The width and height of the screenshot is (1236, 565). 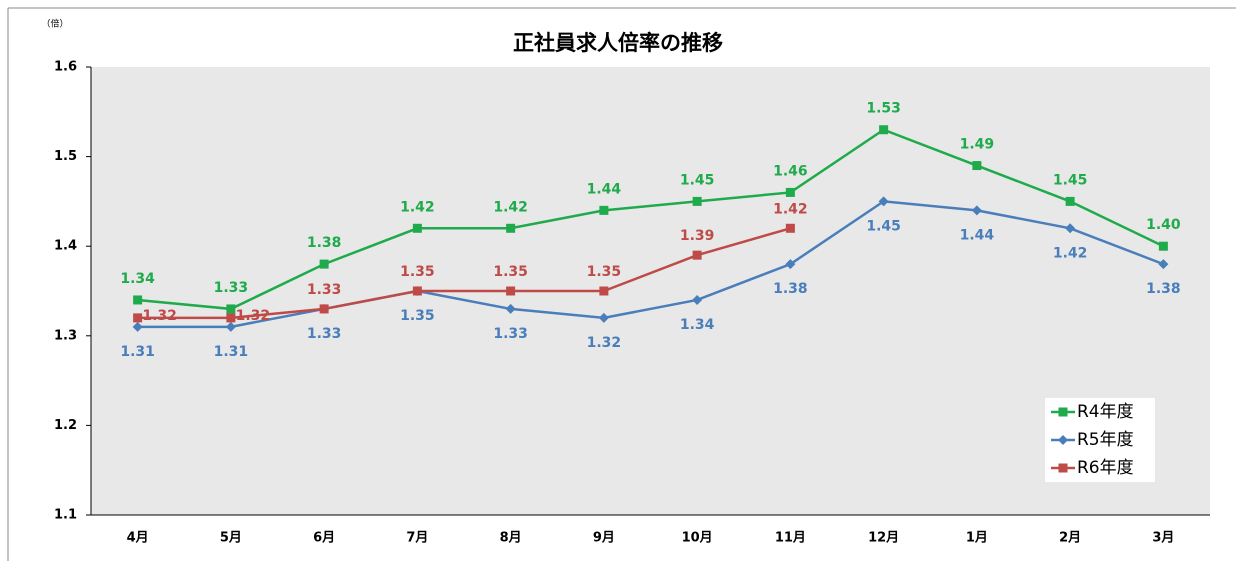 I want to click on x-tick-label: 2月, so click(x=1070, y=538).